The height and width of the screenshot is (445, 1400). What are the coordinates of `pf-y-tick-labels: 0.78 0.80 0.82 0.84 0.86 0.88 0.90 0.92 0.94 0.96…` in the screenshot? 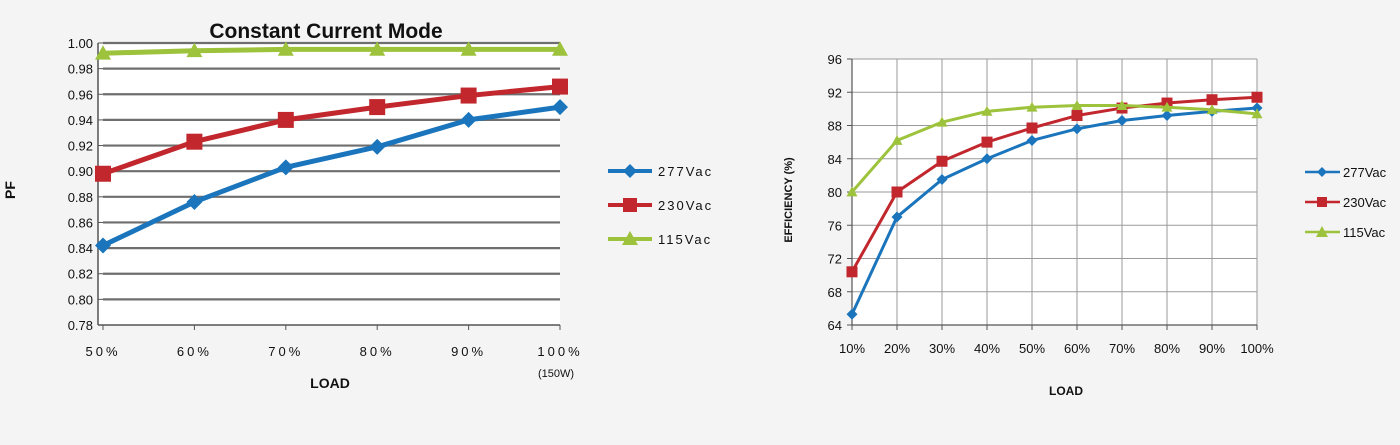 It's located at (80, 184).